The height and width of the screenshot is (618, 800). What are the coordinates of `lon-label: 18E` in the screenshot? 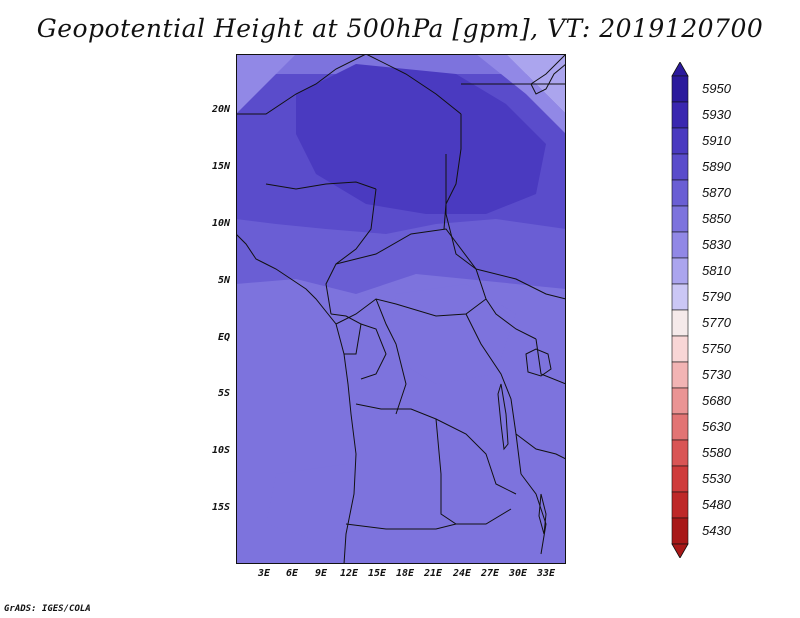 It's located at (405, 573).